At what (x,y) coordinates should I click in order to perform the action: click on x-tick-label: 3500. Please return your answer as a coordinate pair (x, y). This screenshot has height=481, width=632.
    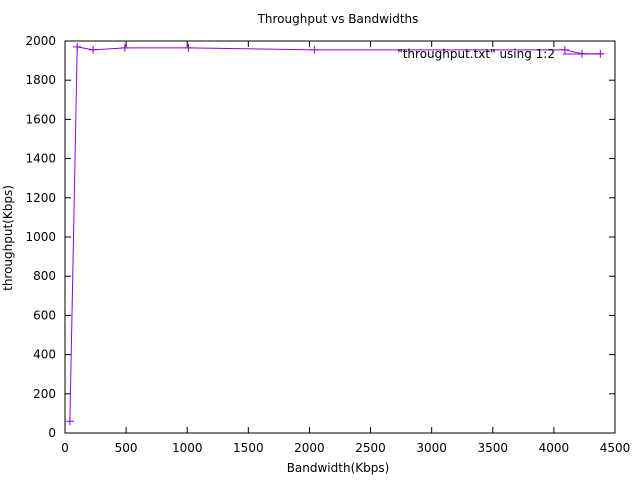
    Looking at the image, I should click on (493, 448).